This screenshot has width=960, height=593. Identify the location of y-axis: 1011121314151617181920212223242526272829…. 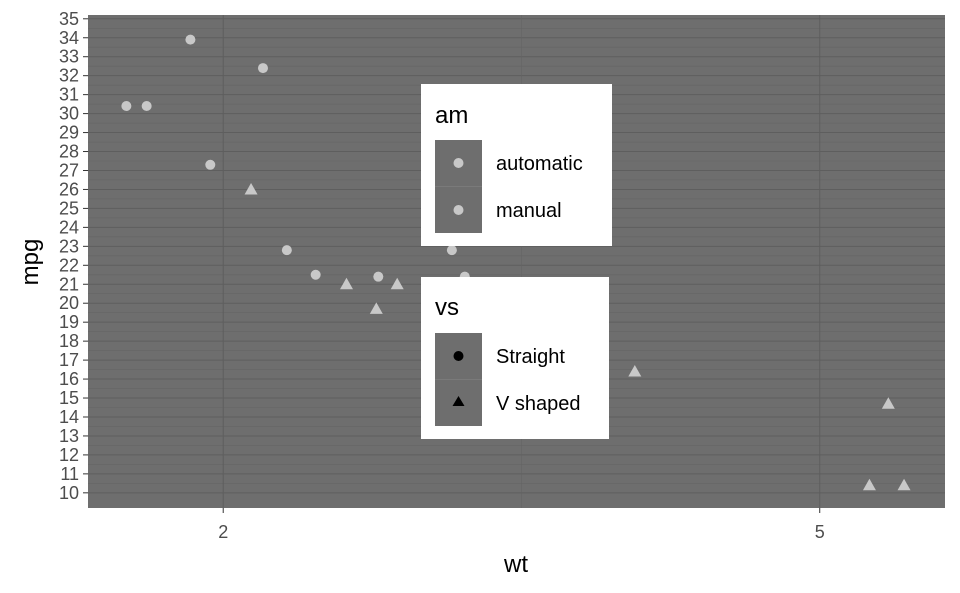
(73, 256).